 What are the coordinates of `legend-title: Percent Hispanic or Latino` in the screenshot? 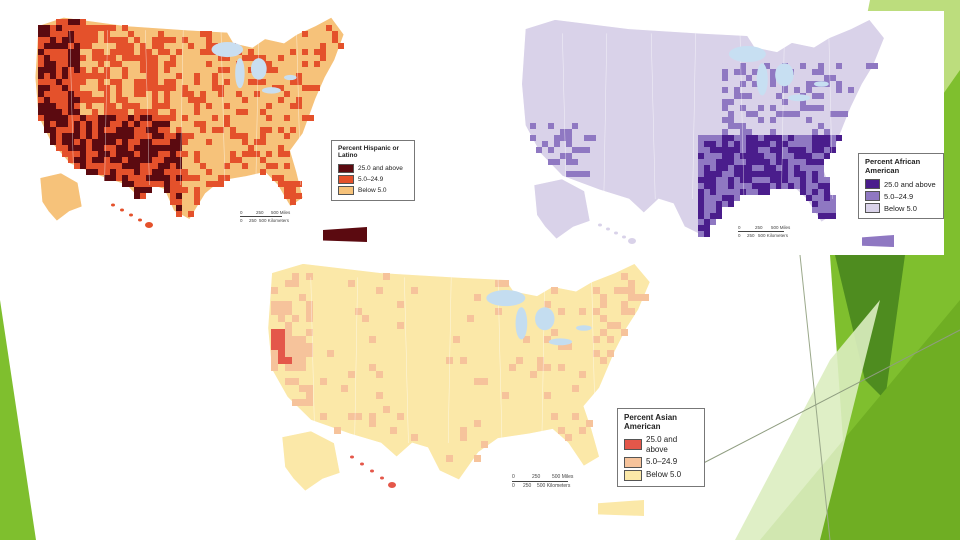 It's located at (369, 152).